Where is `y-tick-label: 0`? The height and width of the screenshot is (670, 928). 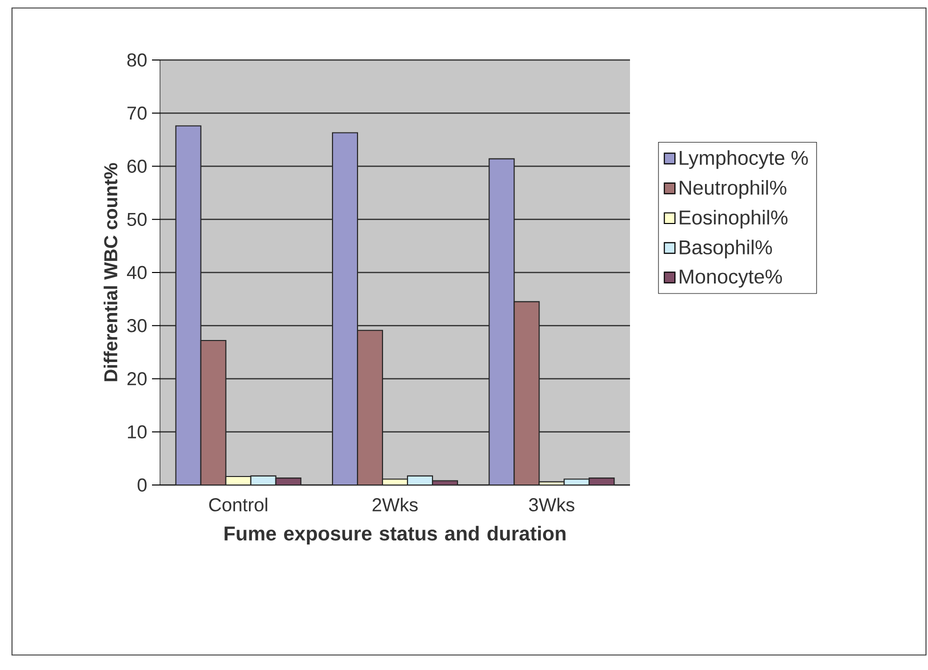 y-tick-label: 0 is located at coordinates (142, 485).